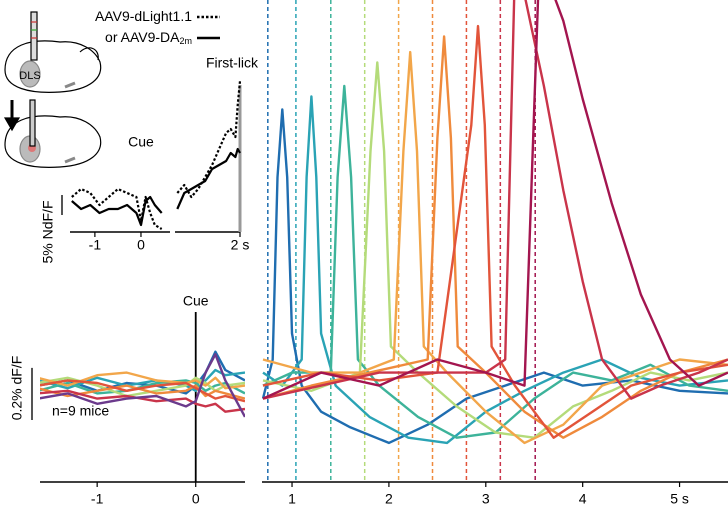 Image resolution: width=728 pixels, height=510 pixels. Describe the element at coordinates (29, 76) in the screenshot. I see `region-label: DLS` at that location.